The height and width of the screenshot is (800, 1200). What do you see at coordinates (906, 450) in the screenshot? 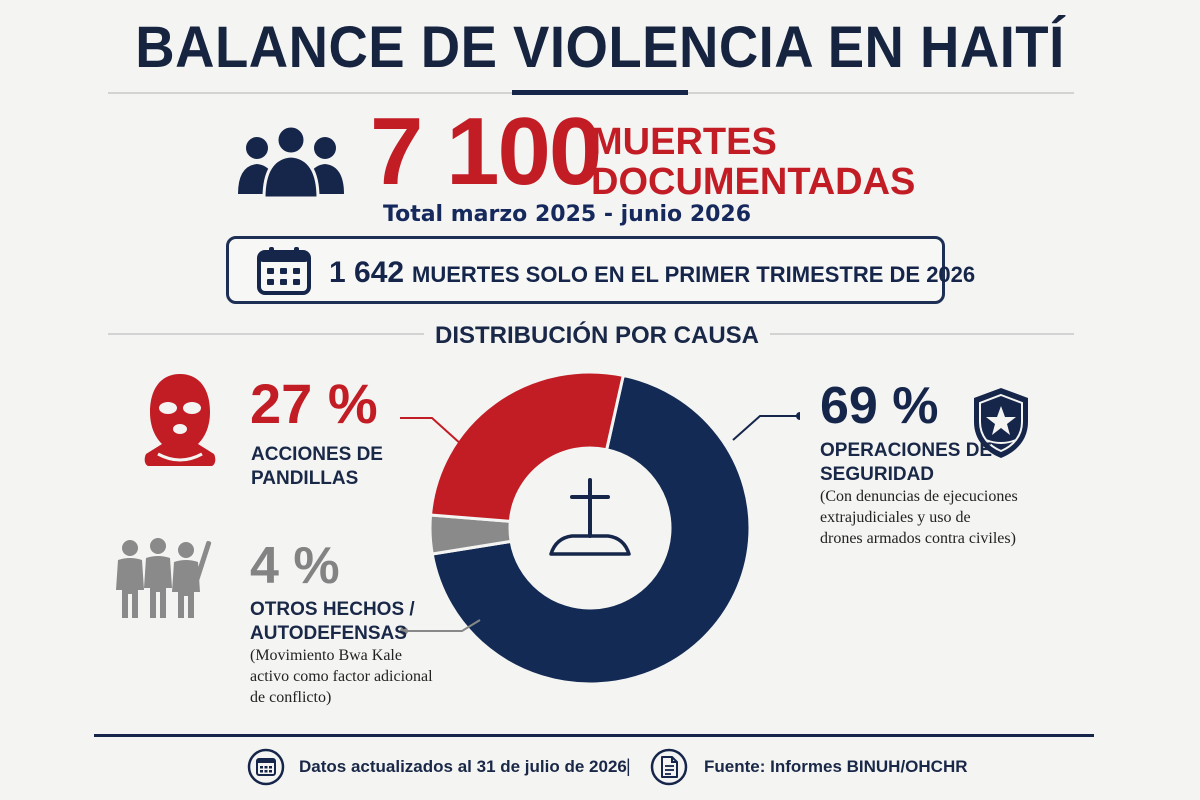
I see `security-label-line1: OPERACIONES DE` at bounding box center [906, 450].